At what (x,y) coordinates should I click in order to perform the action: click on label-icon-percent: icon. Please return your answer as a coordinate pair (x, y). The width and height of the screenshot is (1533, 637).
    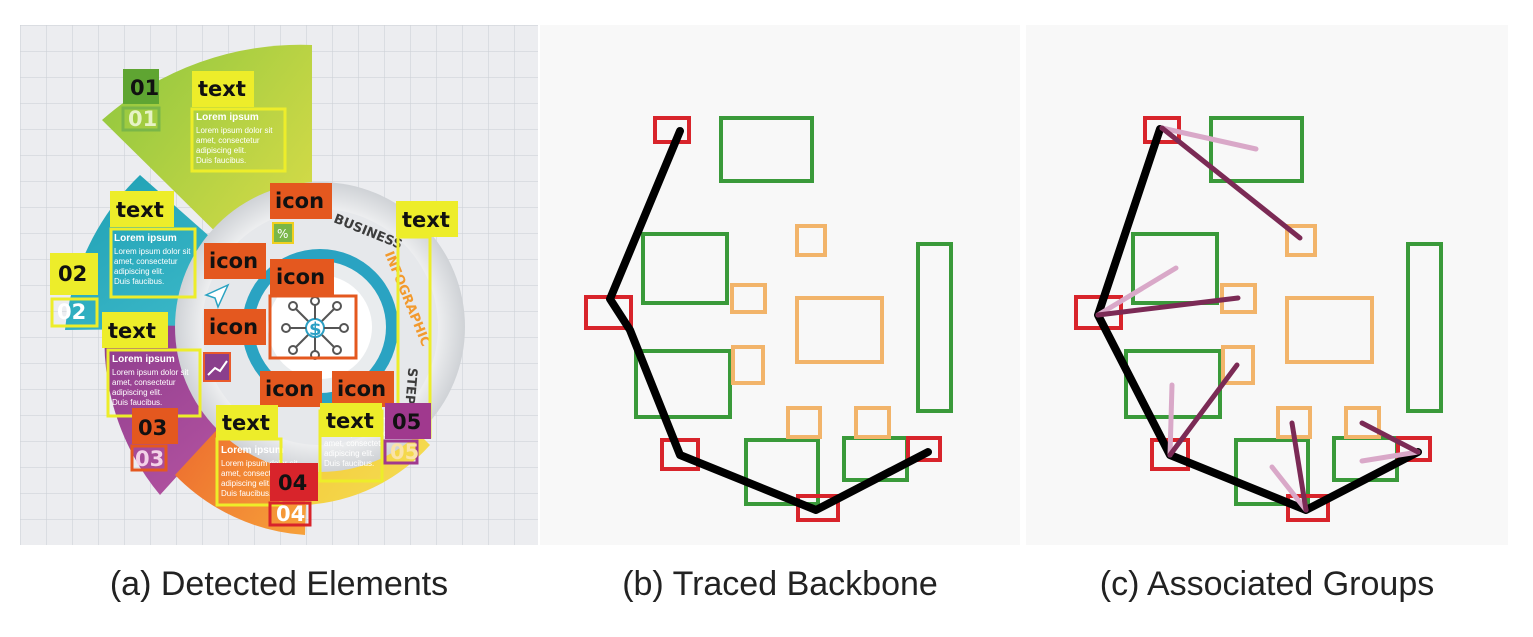
    Looking at the image, I should click on (301, 201).